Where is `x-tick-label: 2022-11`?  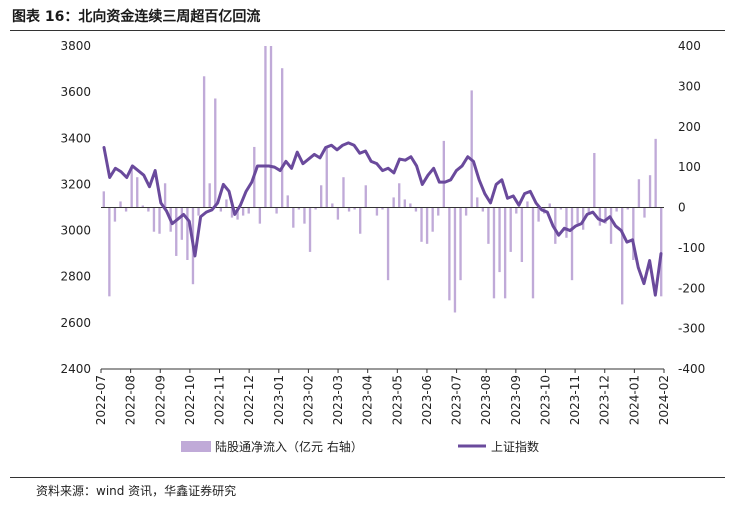
x-tick-label: 2022-11 is located at coordinates (220, 400).